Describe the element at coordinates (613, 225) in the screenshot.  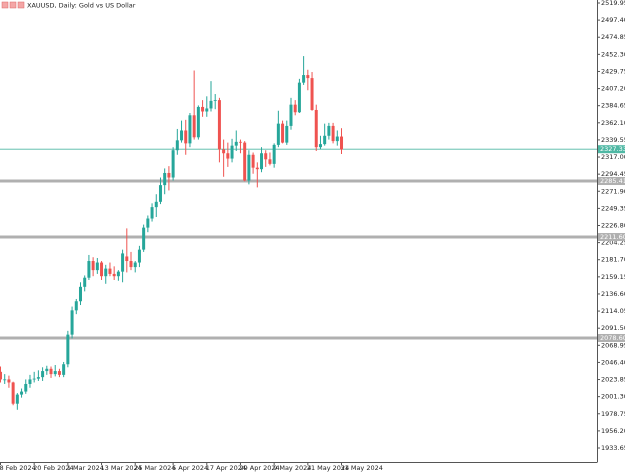
I see `y-tick-label: 2226.80` at that location.